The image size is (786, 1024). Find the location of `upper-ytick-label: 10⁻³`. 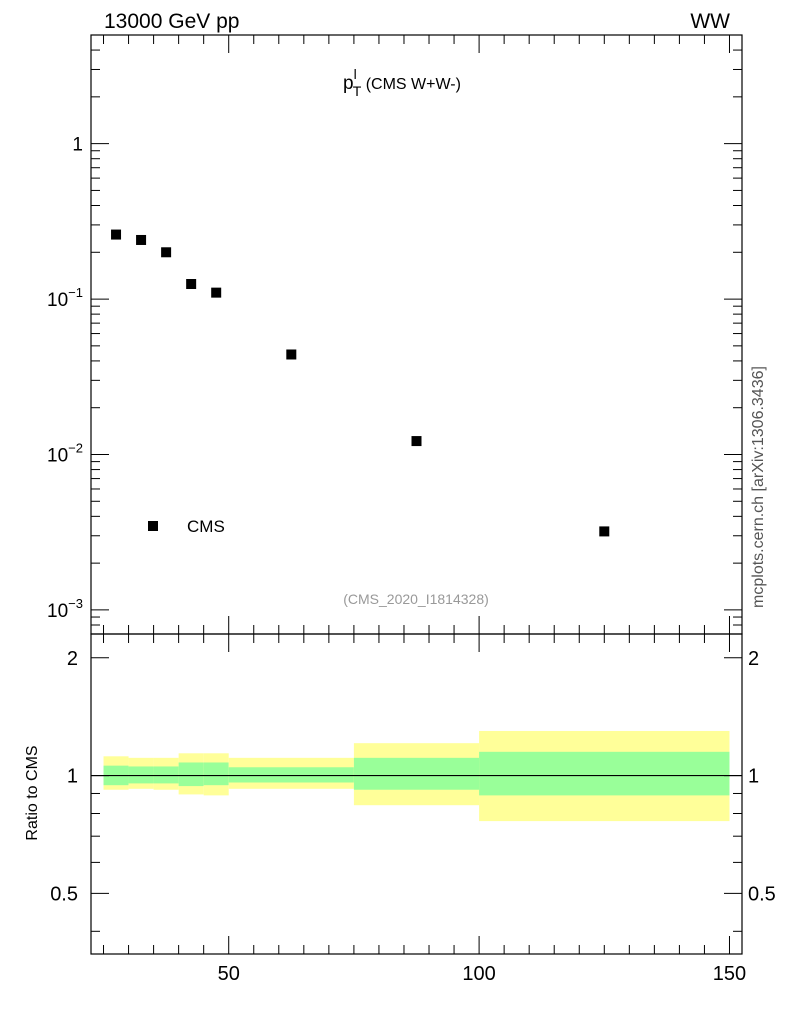

upper-ytick-label: 10⁻³ is located at coordinates (65, 609).